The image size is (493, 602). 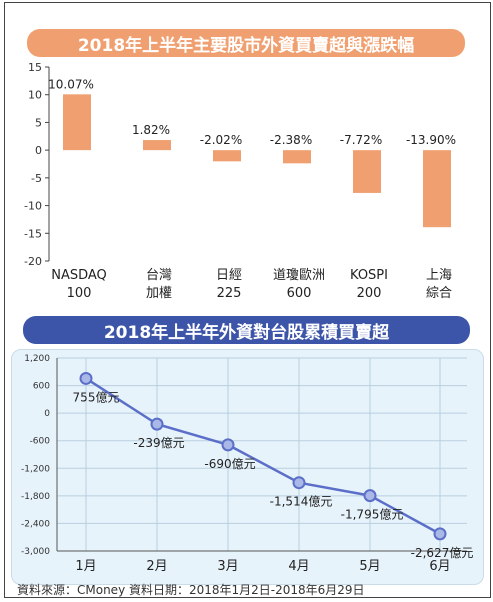 I want to click on y-tick-label: -1,200, so click(x=35, y=469).